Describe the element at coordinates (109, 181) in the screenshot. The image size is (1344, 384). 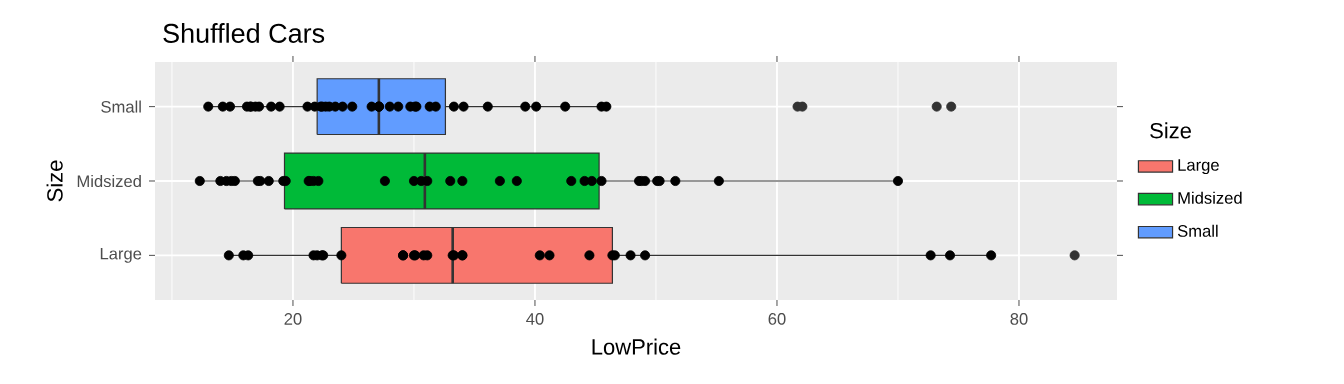
I see `y-tick-label: Midsized` at that location.